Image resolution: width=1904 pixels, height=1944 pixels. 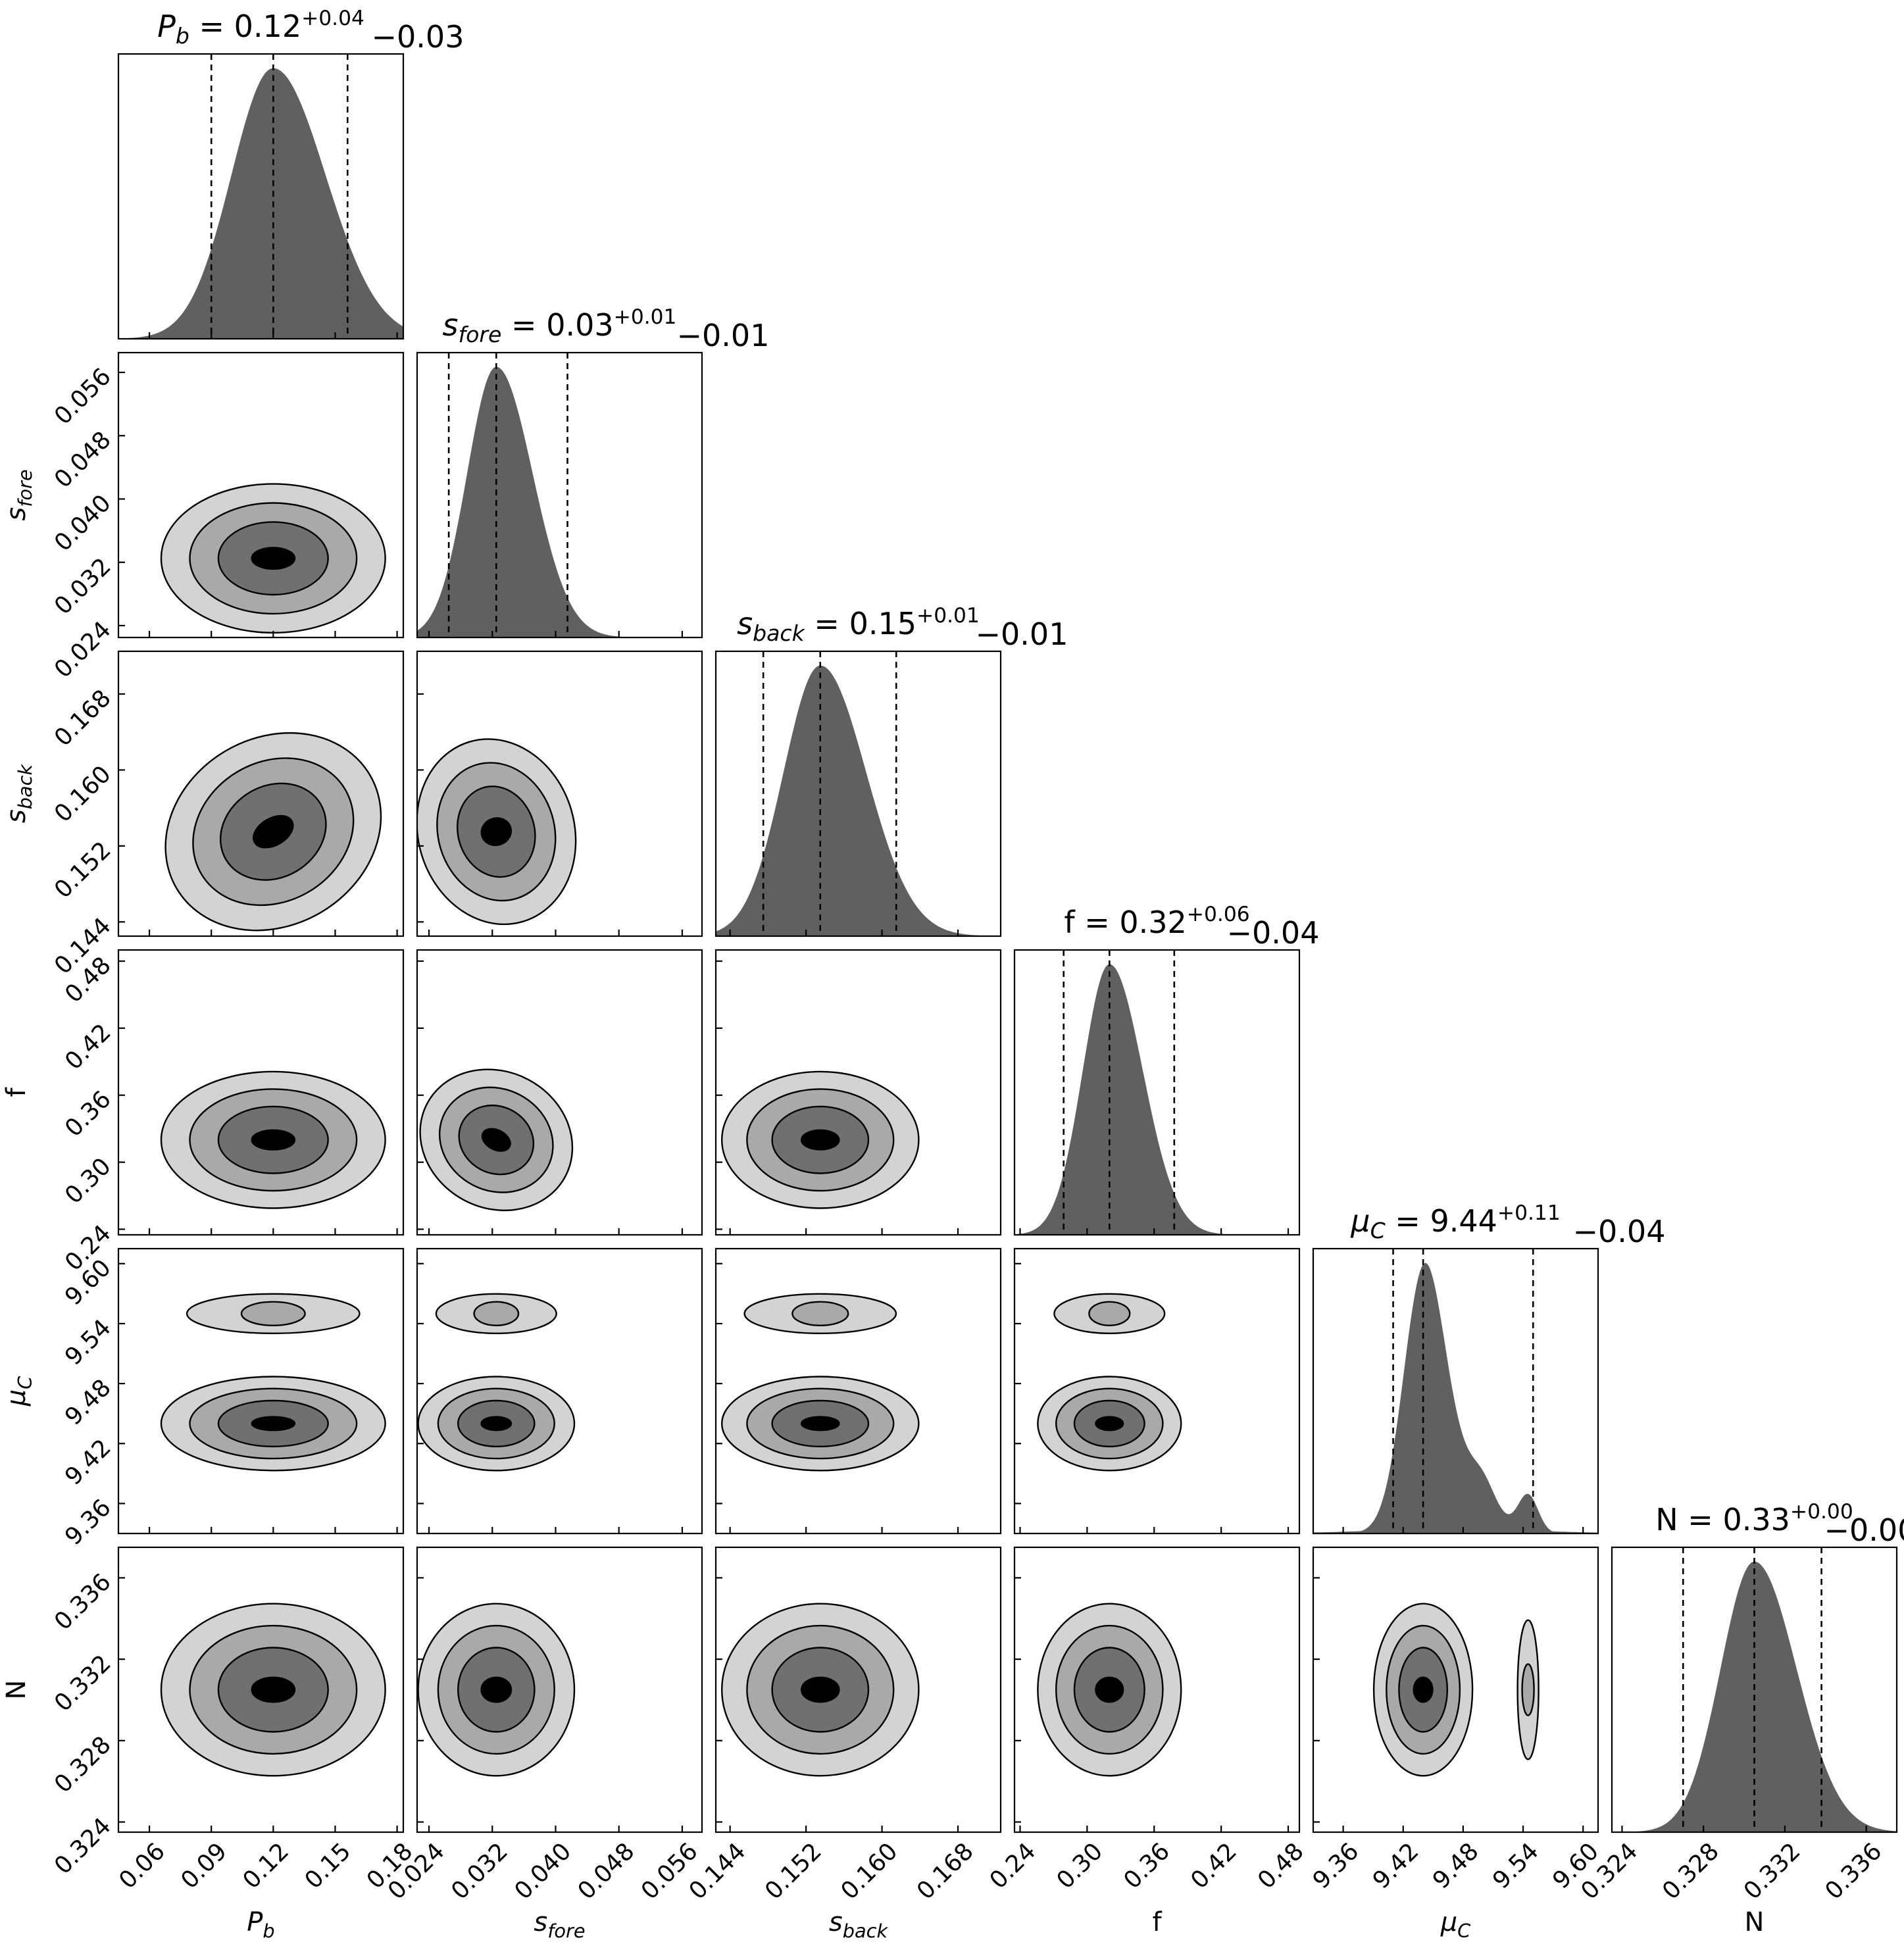 I want to click on title-err-minus-Pb: −0.03, so click(x=418, y=37).